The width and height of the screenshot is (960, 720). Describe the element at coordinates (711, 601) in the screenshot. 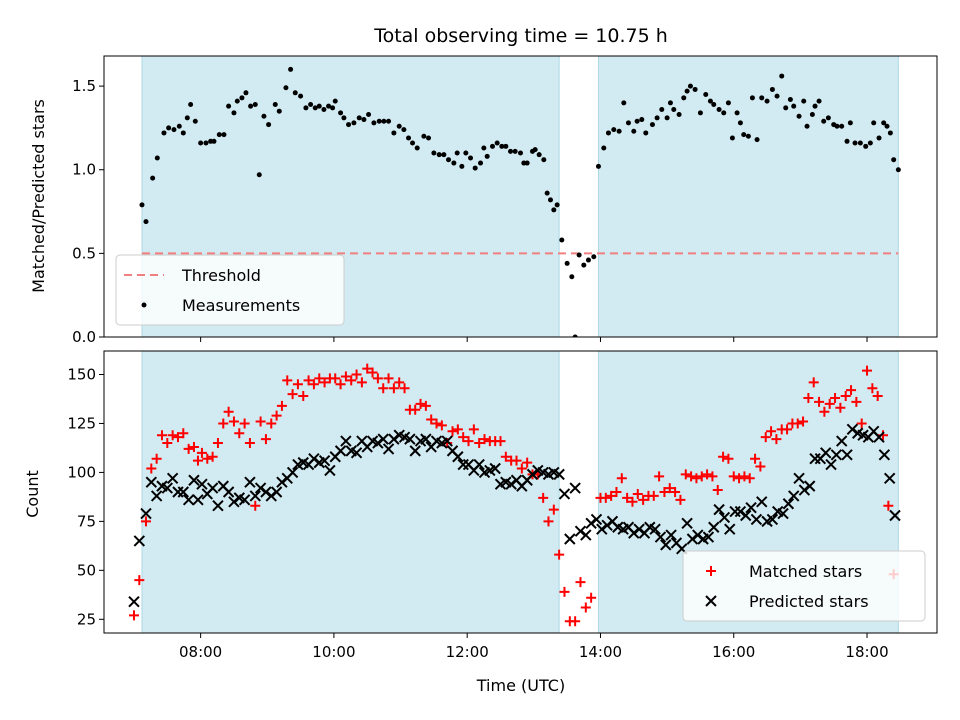

I see `legend-predicted-swatch` at that location.